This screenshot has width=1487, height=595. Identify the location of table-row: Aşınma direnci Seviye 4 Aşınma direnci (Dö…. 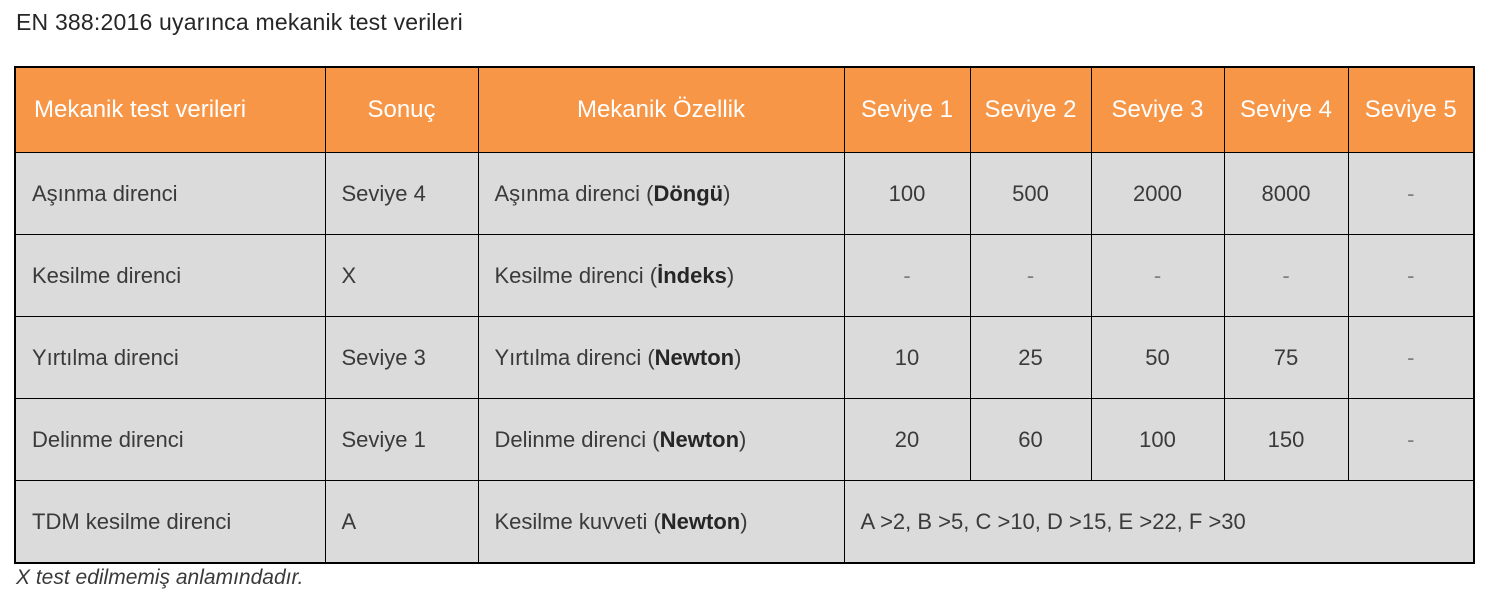
(744, 193).